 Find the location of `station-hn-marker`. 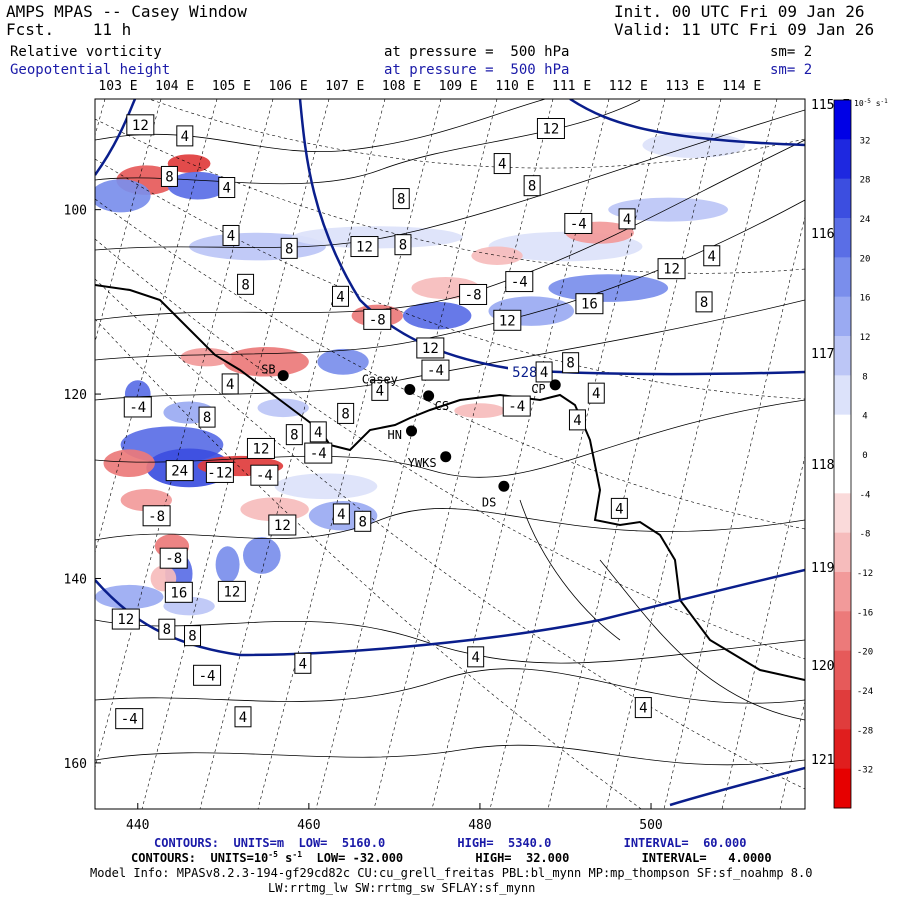

station-hn-marker is located at coordinates (412, 431).